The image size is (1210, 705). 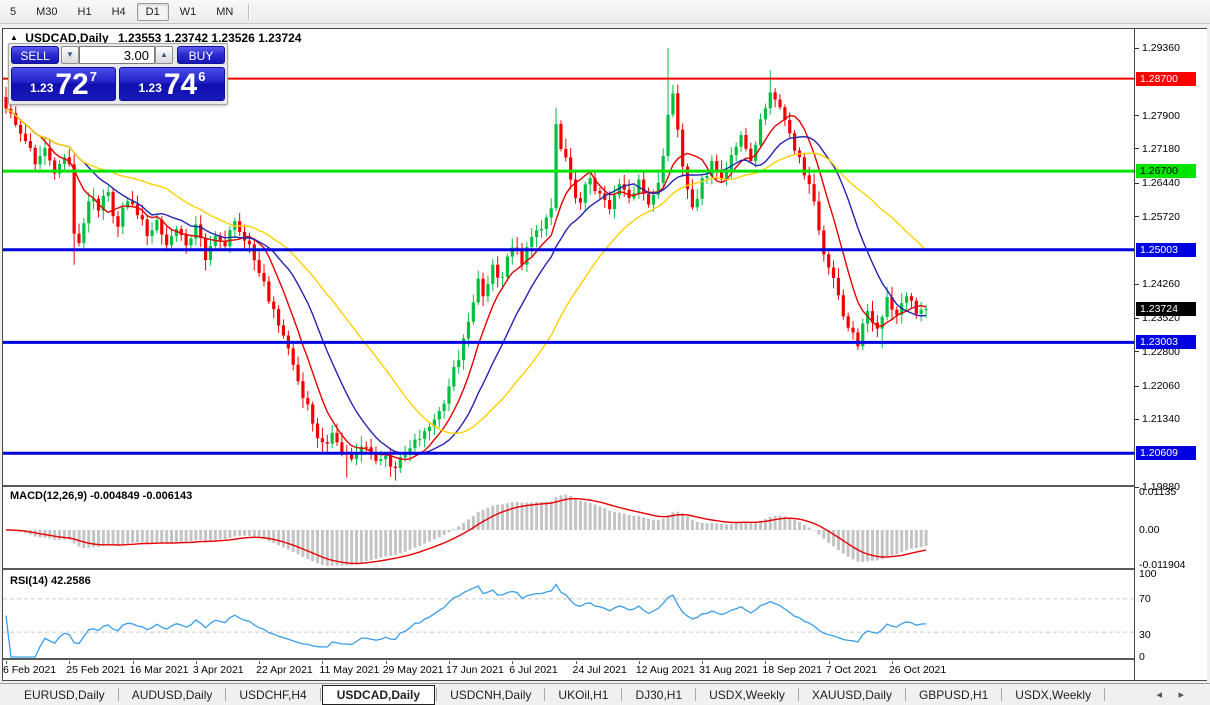 What do you see at coordinates (225, 11) in the screenshot?
I see `timeframe-button-mn: MN` at bounding box center [225, 11].